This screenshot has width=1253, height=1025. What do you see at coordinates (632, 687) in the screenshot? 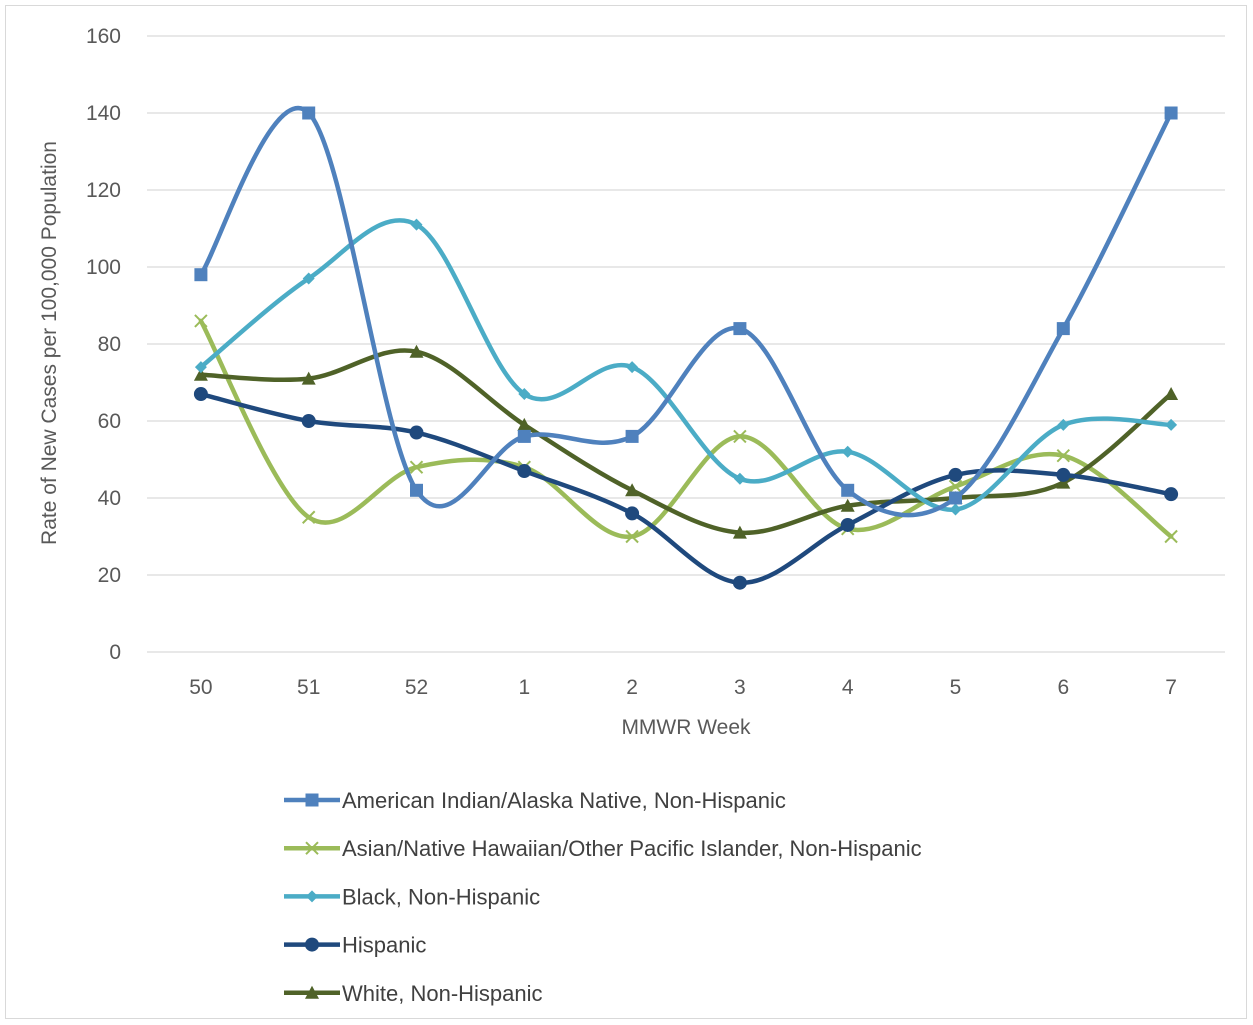
I see `x-tick-label: 2` at bounding box center [632, 687].